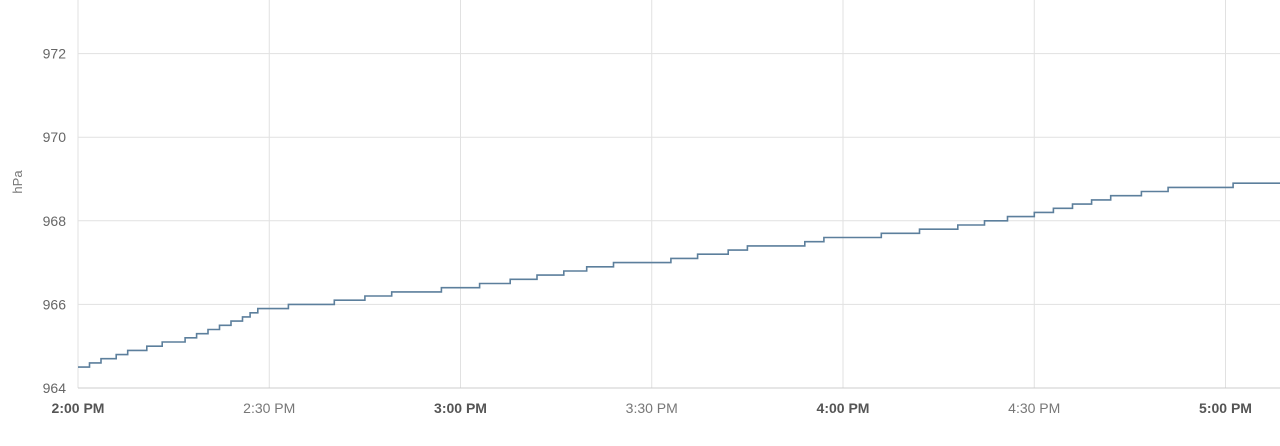 Image resolution: width=1280 pixels, height=446 pixels. Describe the element at coordinates (55, 54) in the screenshot. I see `y-tick-label: 972` at that location.